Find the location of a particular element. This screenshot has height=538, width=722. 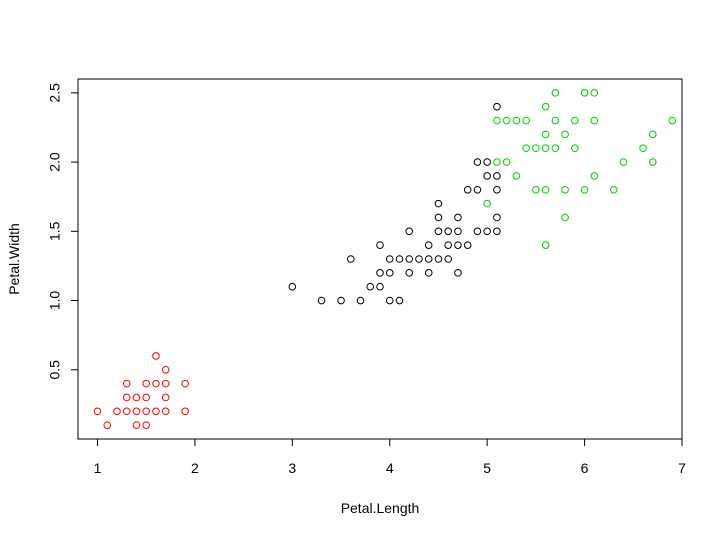

y-axis: 0.5 1.0 1.5 2.0 2.5 is located at coordinates (63, 231).